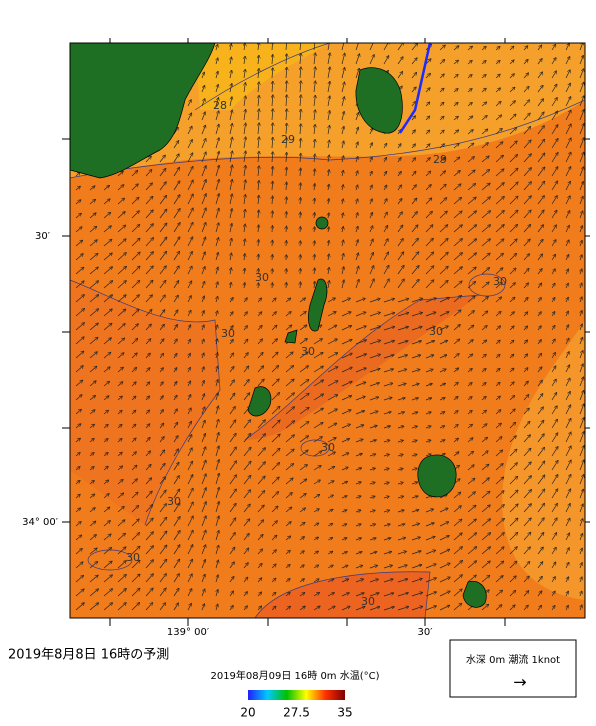 The height and width of the screenshot is (726, 596). I want to click on subtitle: 2019年08月09日 16時 0m 水温(°C), so click(294, 675).